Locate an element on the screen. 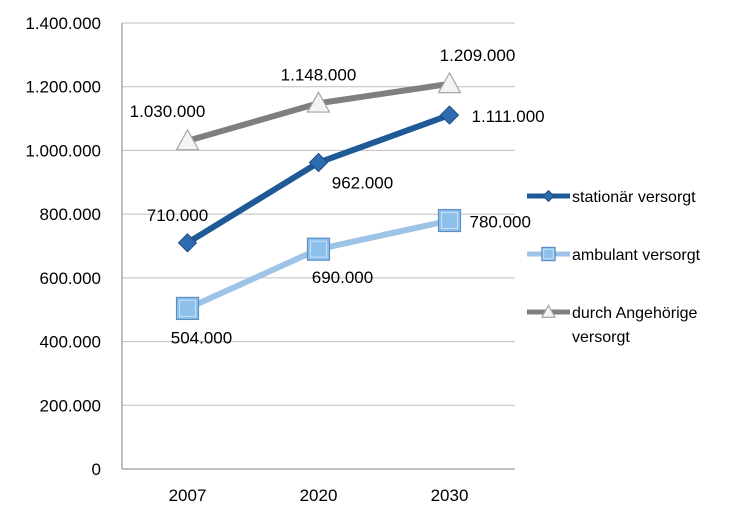  data-label: 1.111.000 is located at coordinates (508, 116).